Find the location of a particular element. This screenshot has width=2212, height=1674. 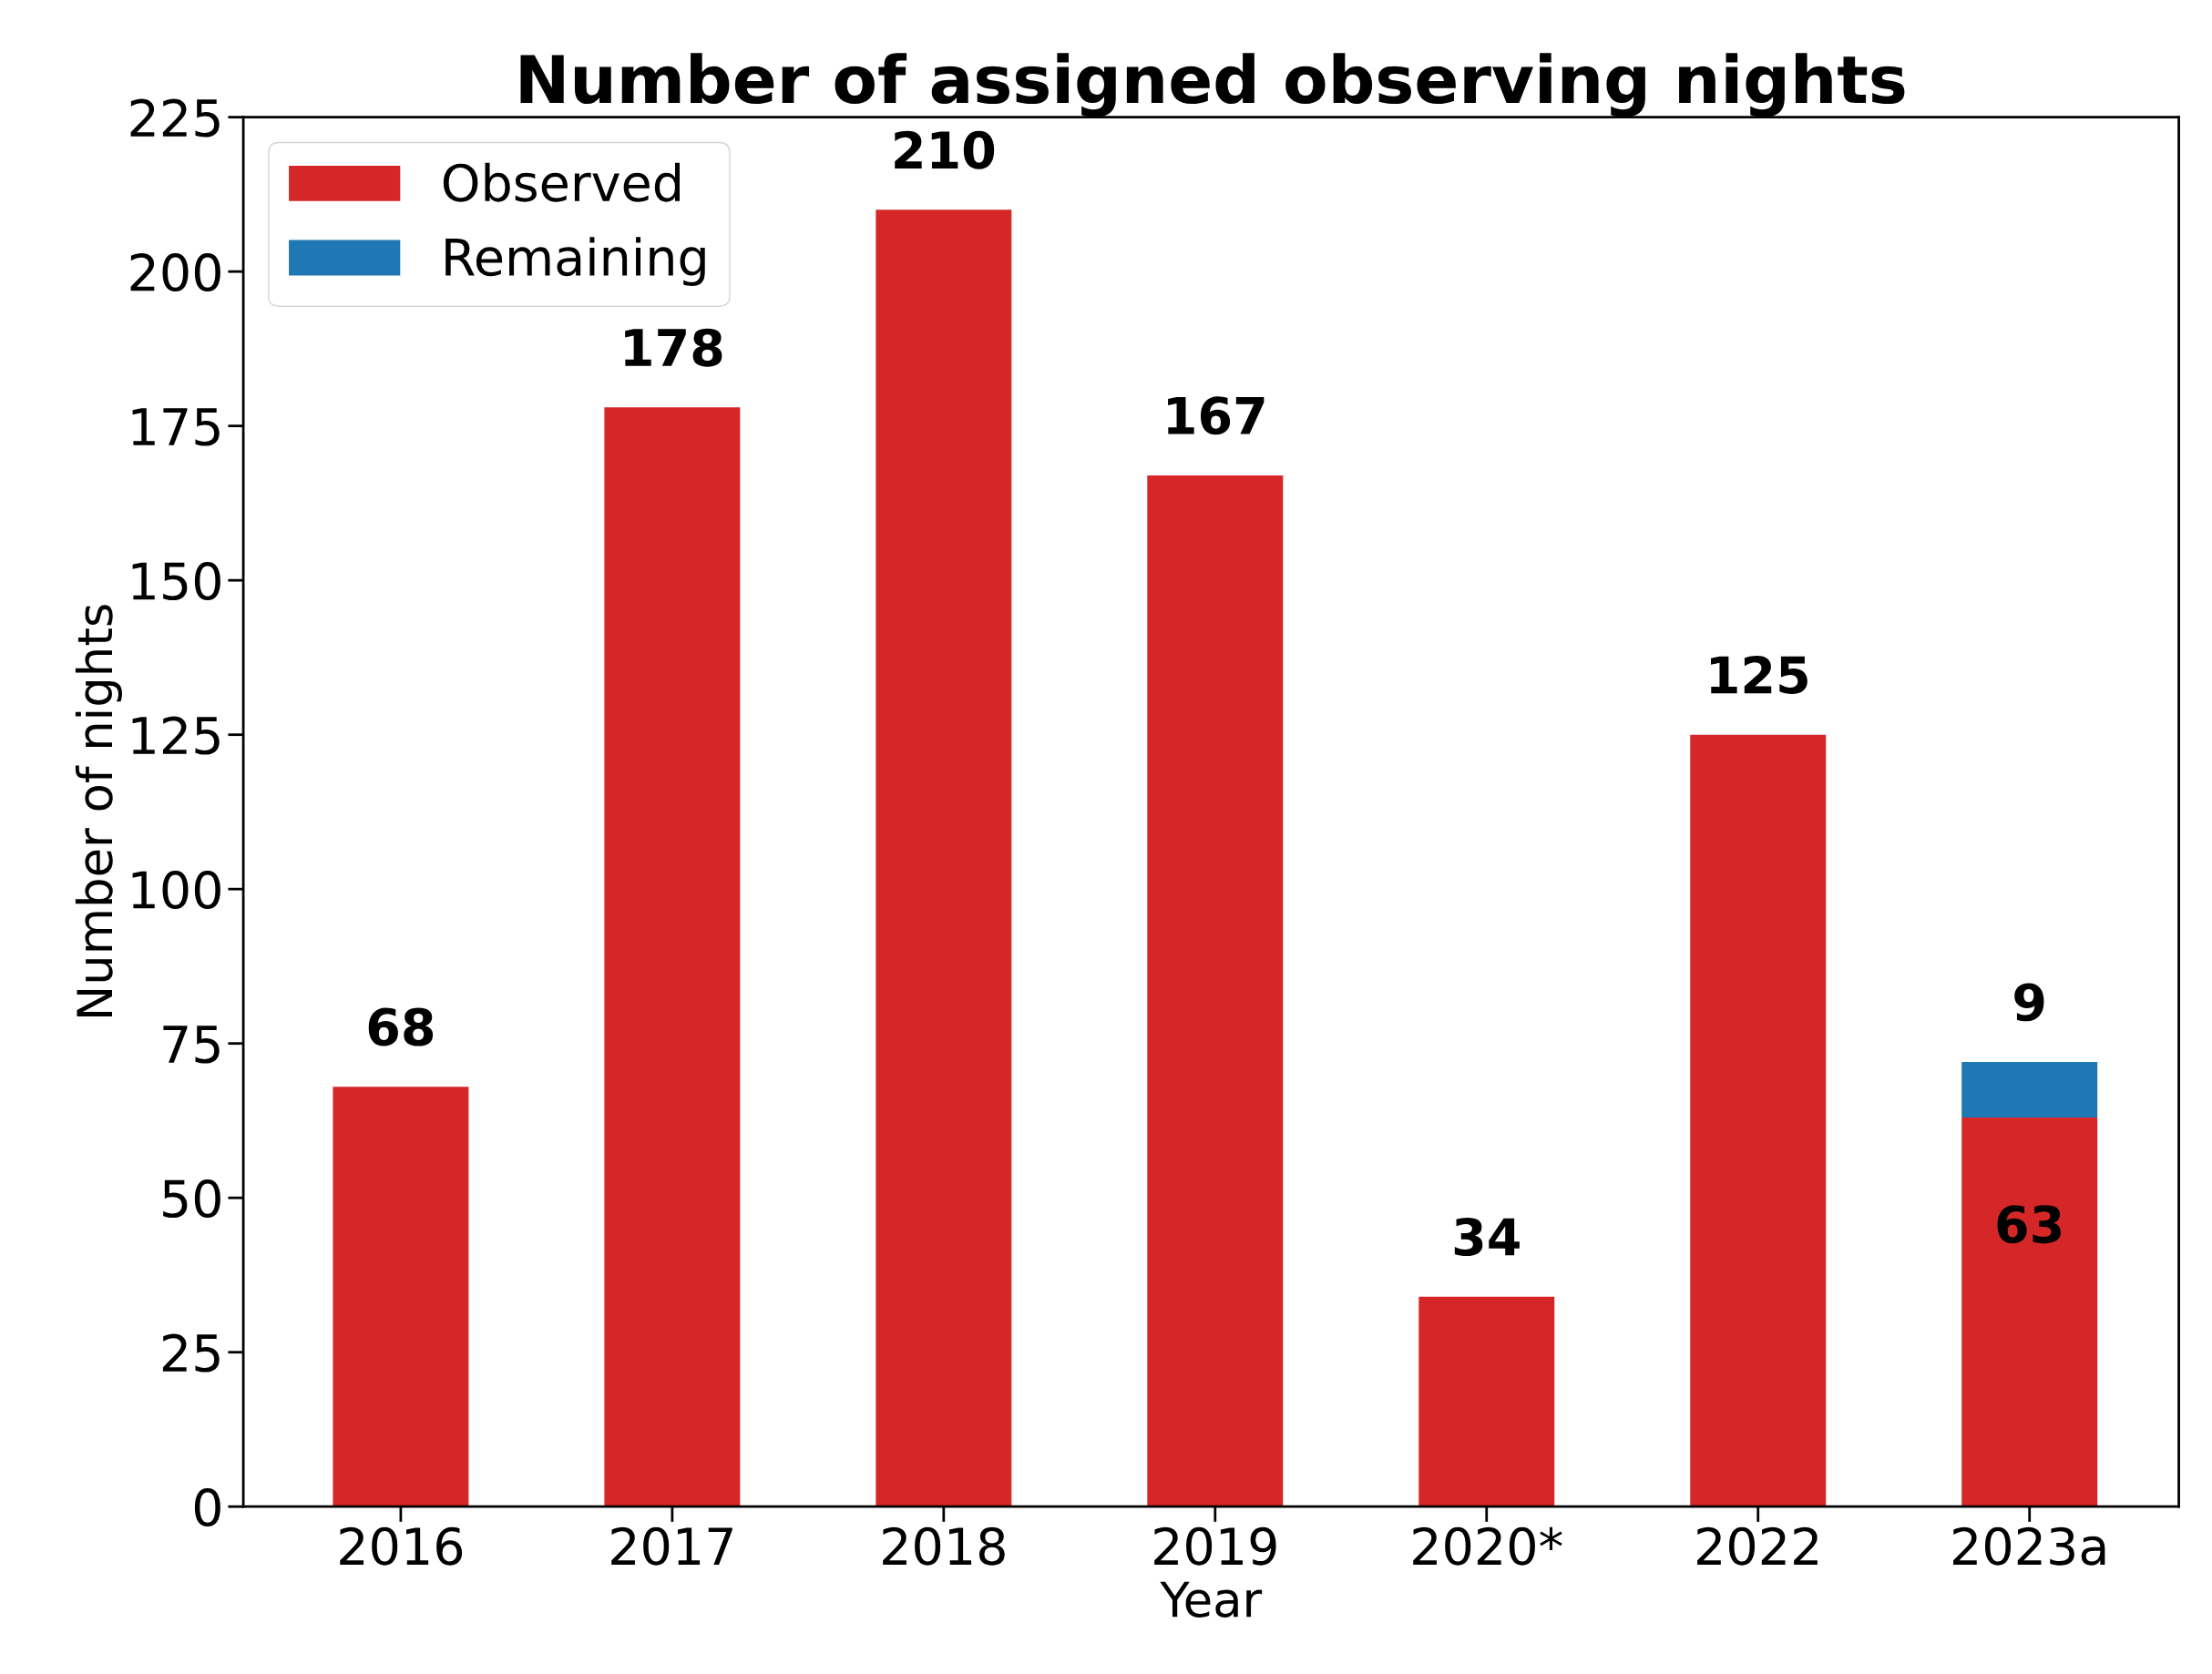

y-tick-label: 50 is located at coordinates (191, 1199).